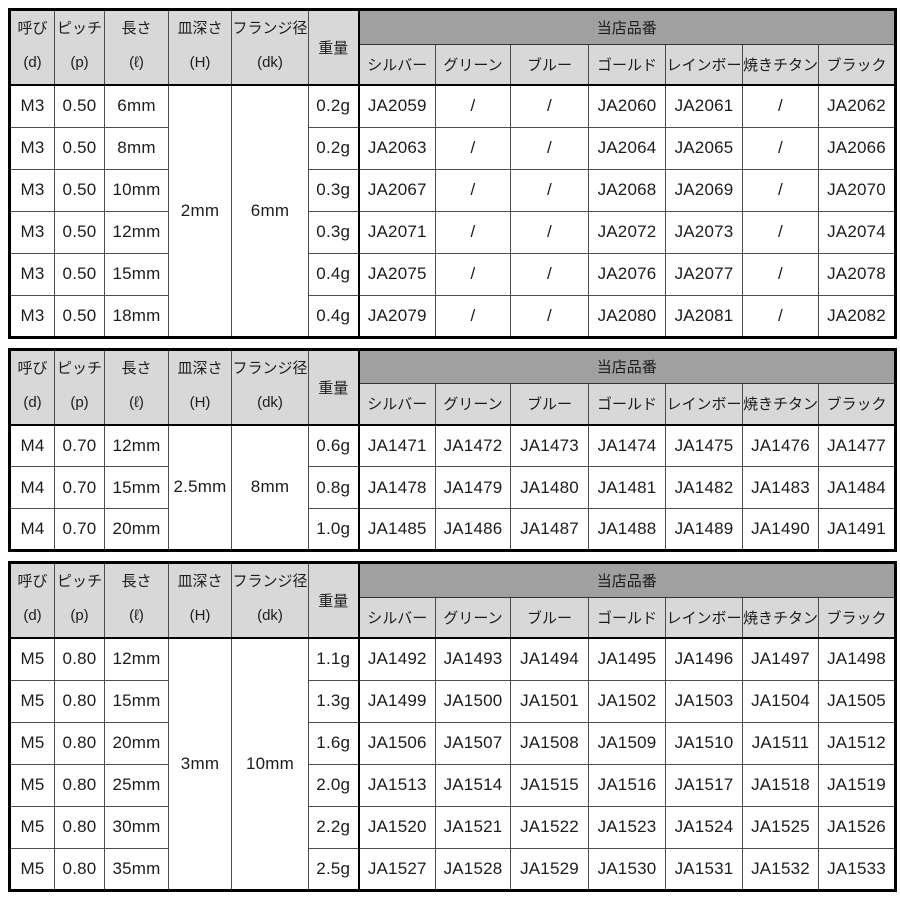  Describe the element at coordinates (396, 659) in the screenshot. I see `cell-product-code: JA1492` at that location.